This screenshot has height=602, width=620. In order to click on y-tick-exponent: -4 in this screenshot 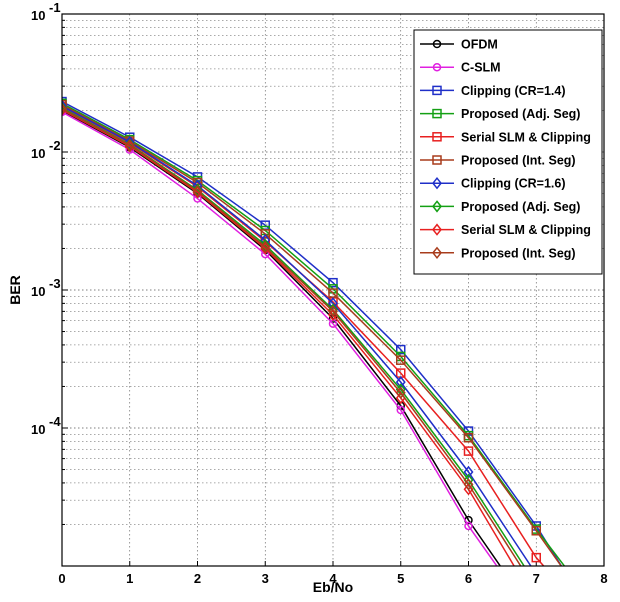, I will do `click(55, 421)`.